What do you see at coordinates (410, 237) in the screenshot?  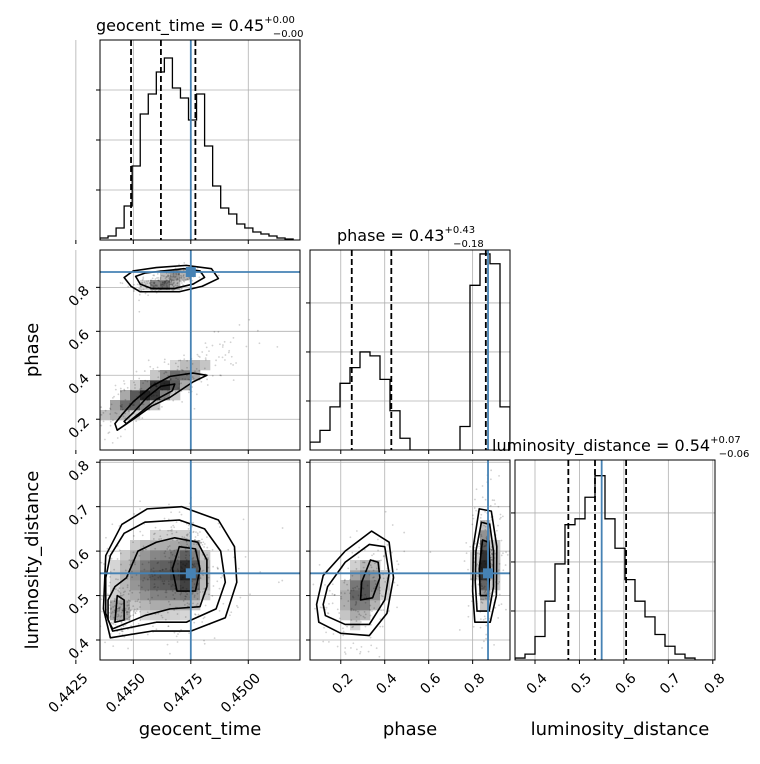 I see `title-phase: phase = 0.43+0.43 −0.18` at bounding box center [410, 237].